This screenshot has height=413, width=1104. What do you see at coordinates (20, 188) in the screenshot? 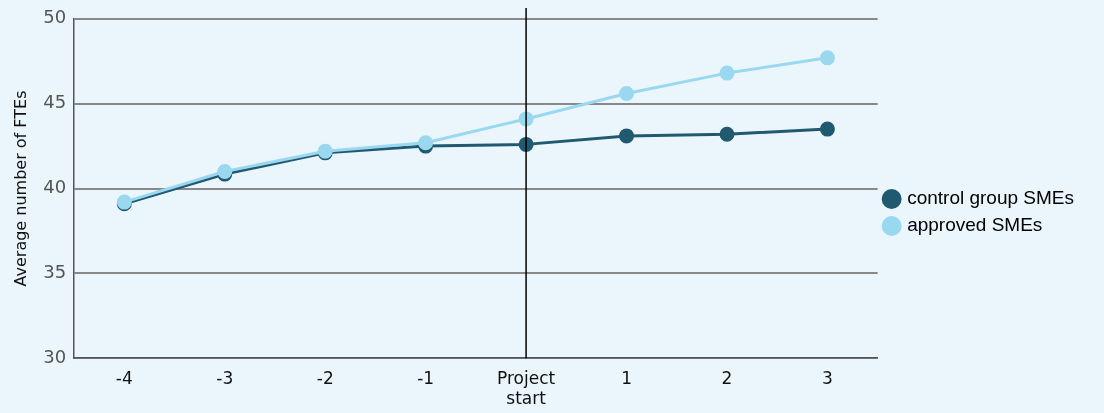
I see `y-axis-title: Average number of FTEs` at bounding box center [20, 188].